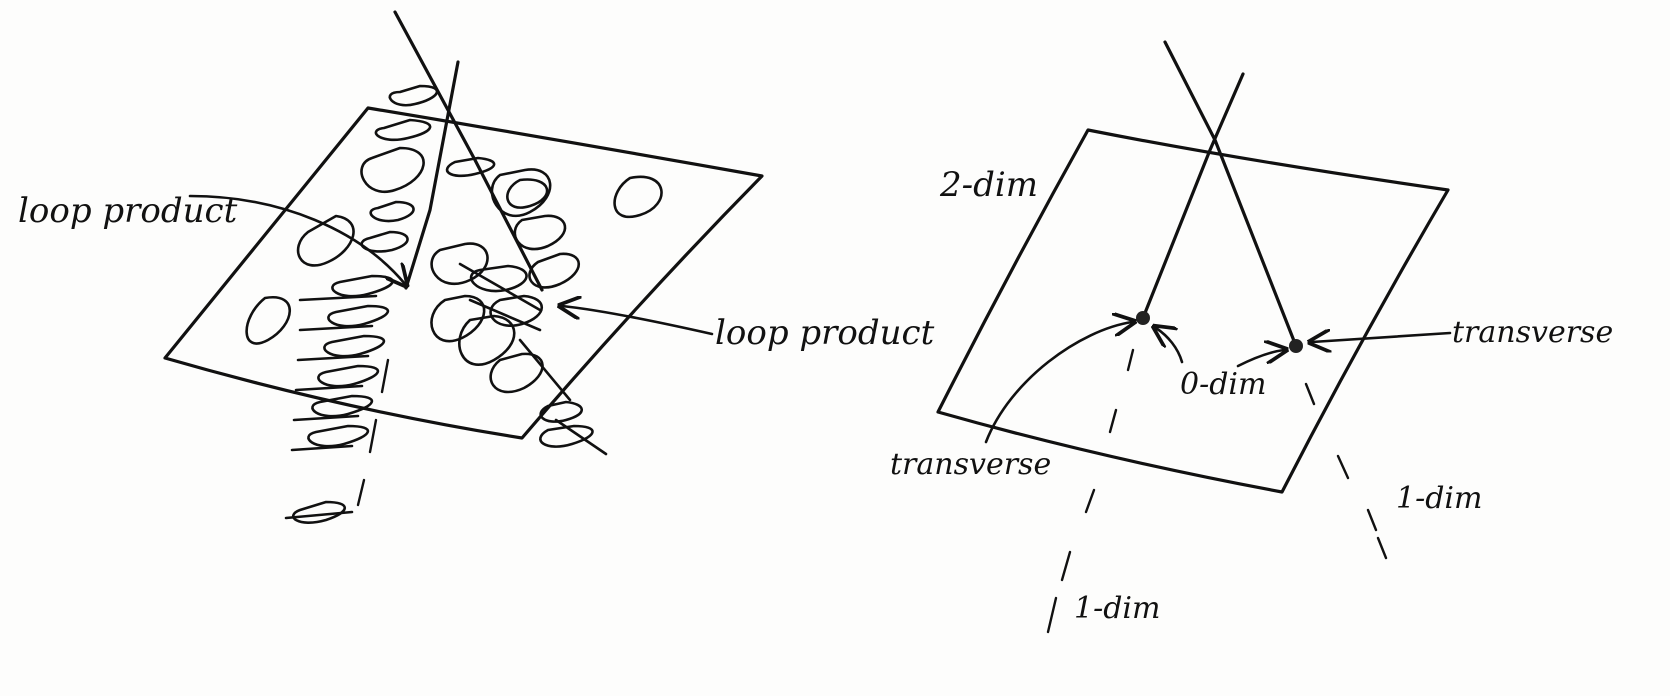 This screenshot has width=1670, height=696. Describe the element at coordinates (1143, 318) in the screenshot. I see `intersection-point-left` at that location.